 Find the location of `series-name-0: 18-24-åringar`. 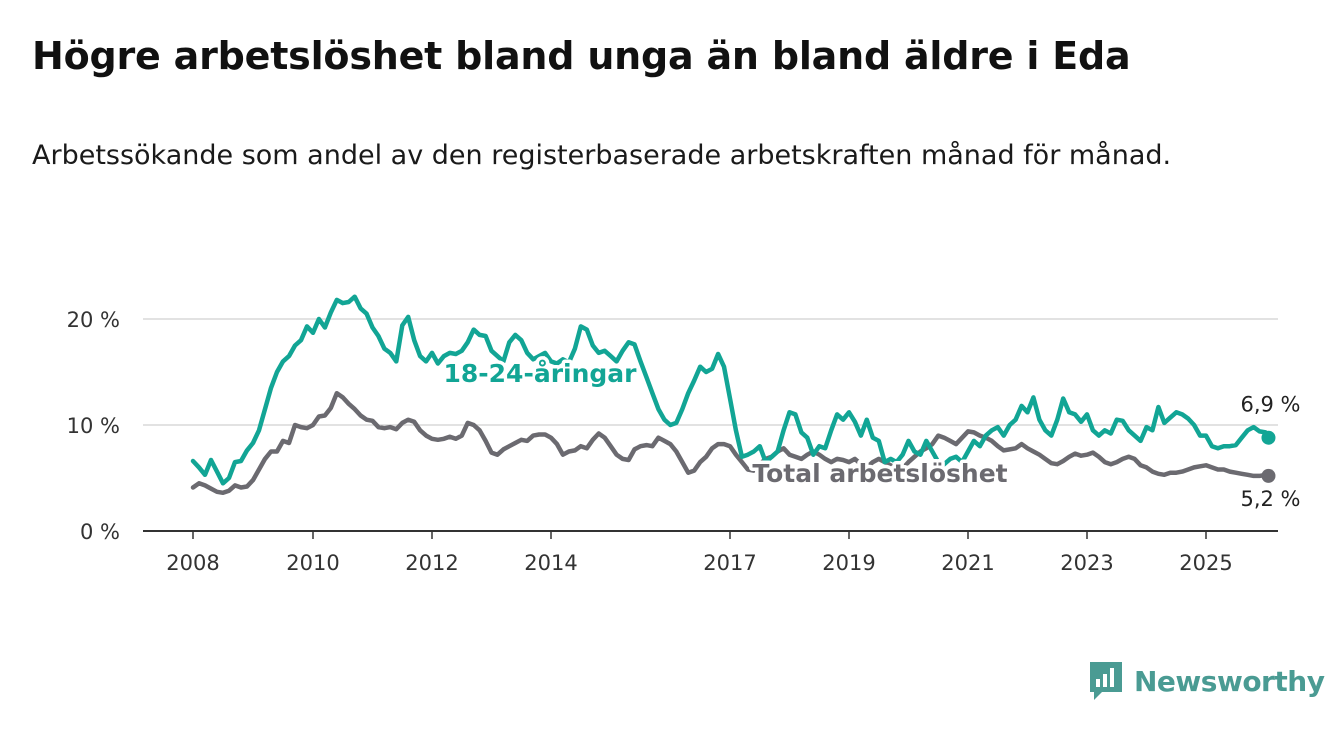

series-name-0: 18-24-åringar is located at coordinates (541, 373).